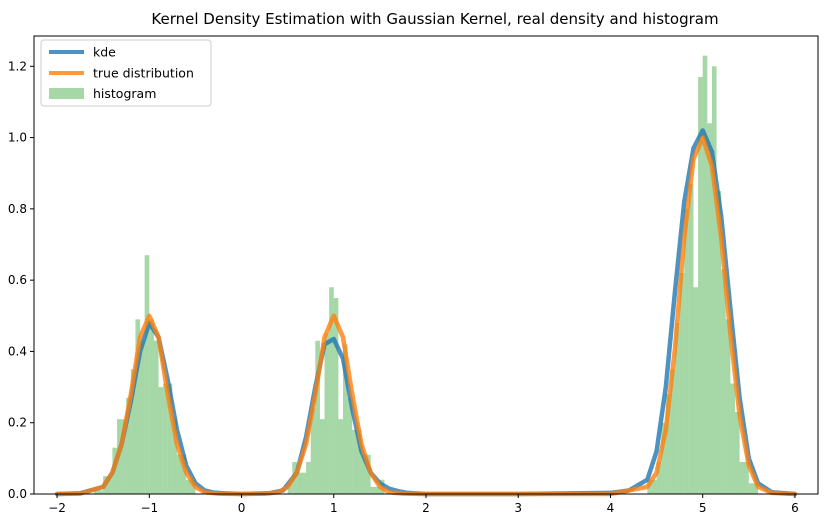 The height and width of the screenshot is (528, 826). What do you see at coordinates (703, 508) in the screenshot?
I see `x-tick-label: 5` at bounding box center [703, 508].